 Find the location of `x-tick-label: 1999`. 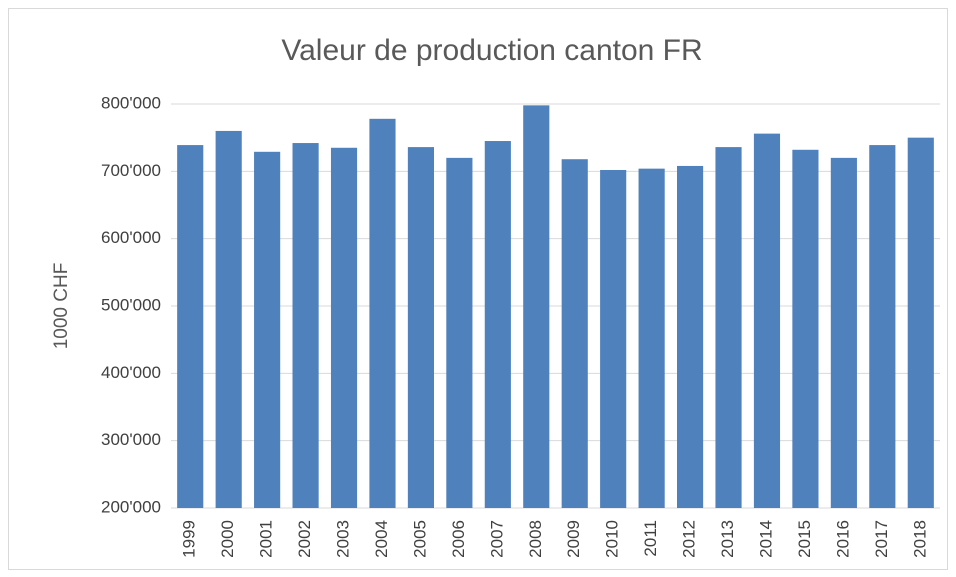

x-tick-label: 1999 is located at coordinates (189, 539).